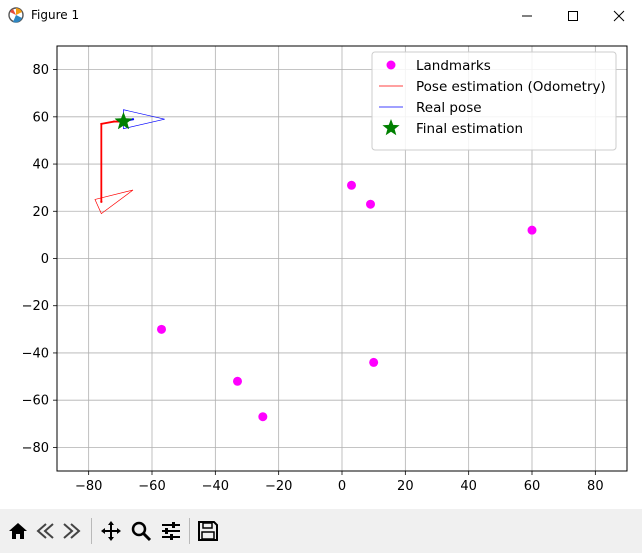 The height and width of the screenshot is (553, 642). I want to click on y-tick-label: 80, so click(40, 70).